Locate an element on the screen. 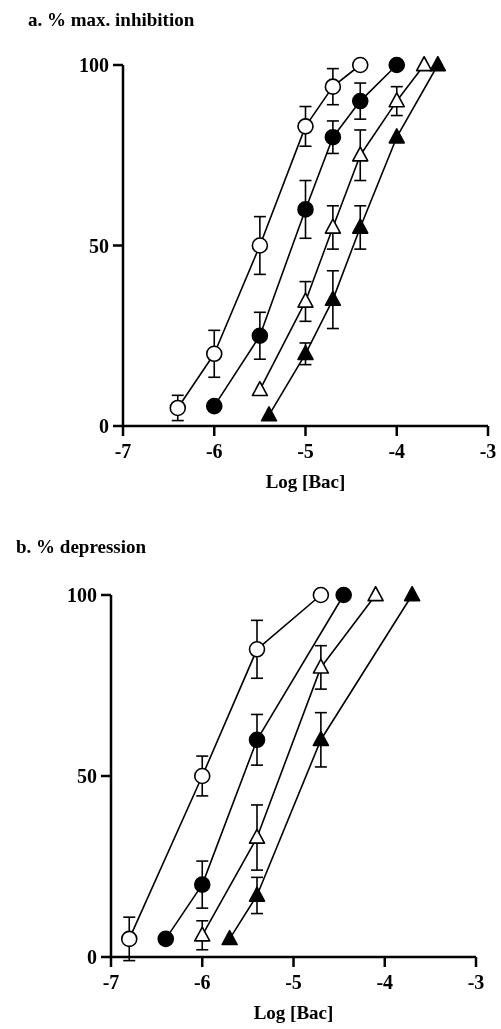 The height and width of the screenshot is (1029, 501). chart-title: a. % max. inhibition is located at coordinates (111, 19).